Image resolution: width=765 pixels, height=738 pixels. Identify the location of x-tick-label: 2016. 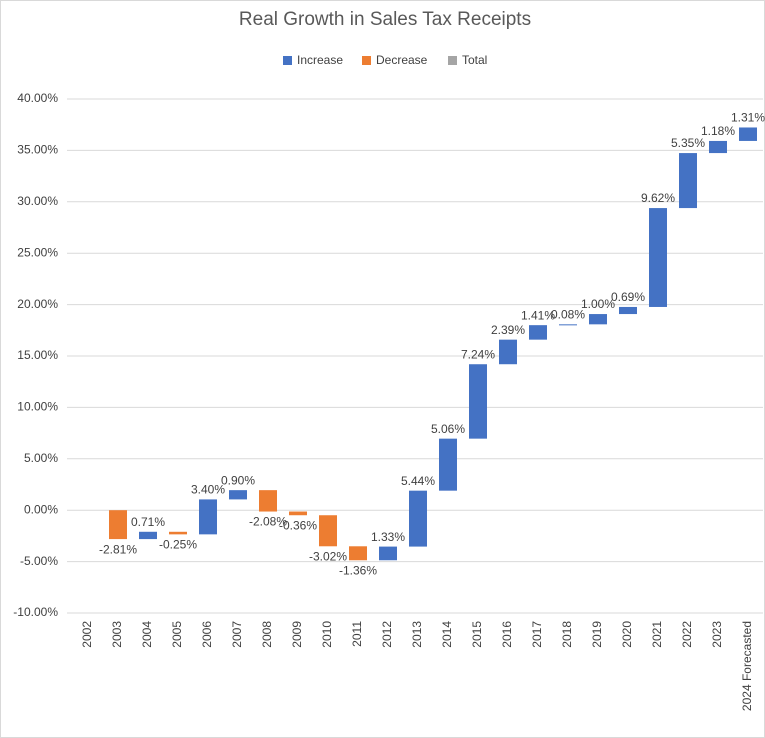
(507, 634).